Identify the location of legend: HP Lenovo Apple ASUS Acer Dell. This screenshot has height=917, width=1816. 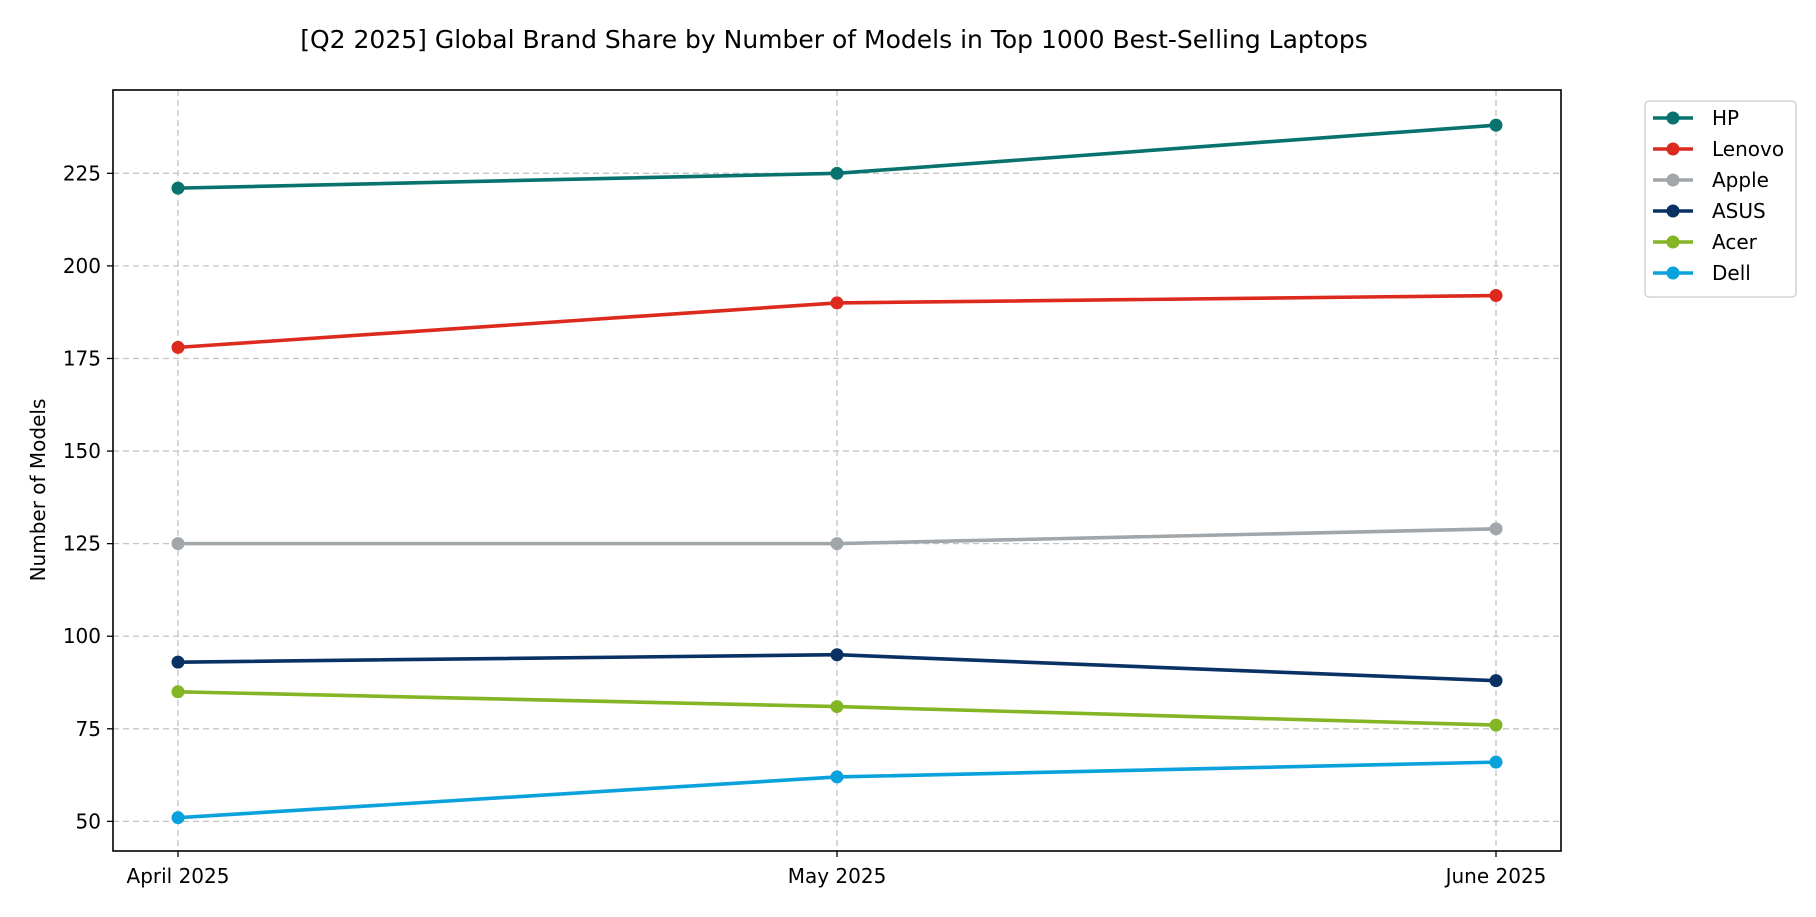
(1720, 199).